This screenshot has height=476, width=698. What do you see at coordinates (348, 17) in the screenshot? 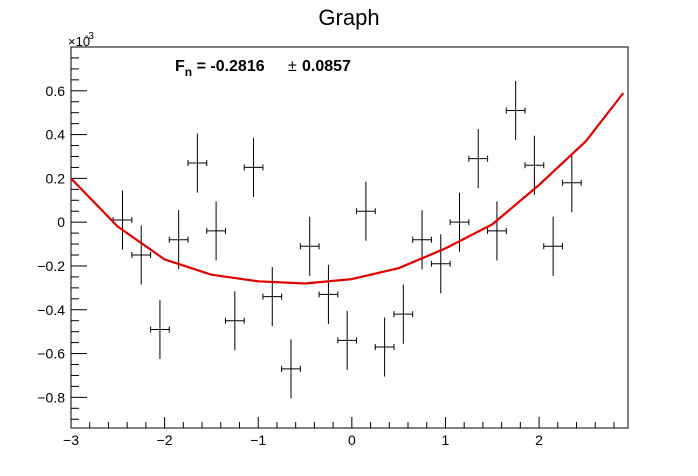
I see `chart-title: Graph` at bounding box center [348, 17].